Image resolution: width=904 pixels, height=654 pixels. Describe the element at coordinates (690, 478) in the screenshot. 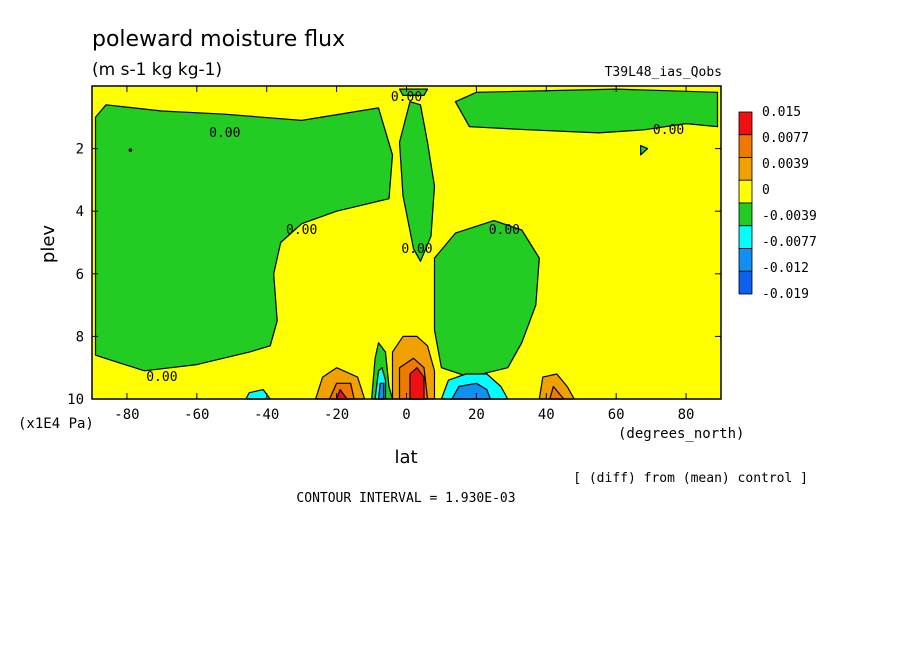

I see `diff-note: [ (diff) from (mean) control ]` at that location.